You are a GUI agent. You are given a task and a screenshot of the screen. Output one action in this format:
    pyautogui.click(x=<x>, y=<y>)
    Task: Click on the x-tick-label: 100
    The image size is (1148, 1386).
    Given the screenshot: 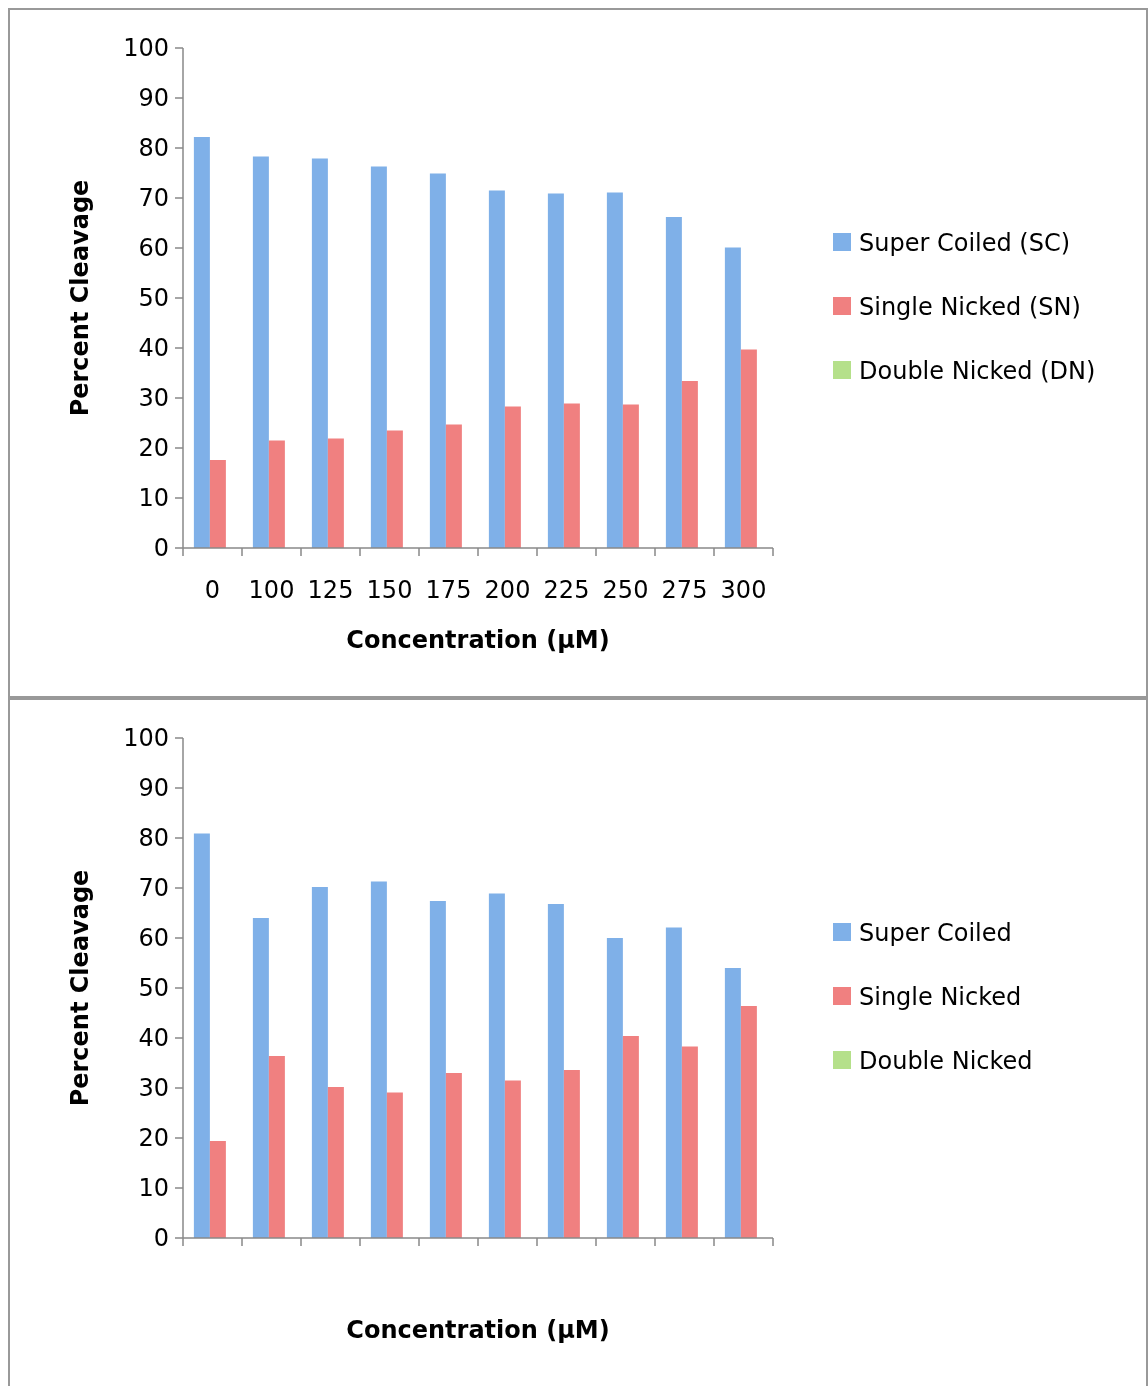 What is the action you would take?
    pyautogui.click(x=271, y=590)
    